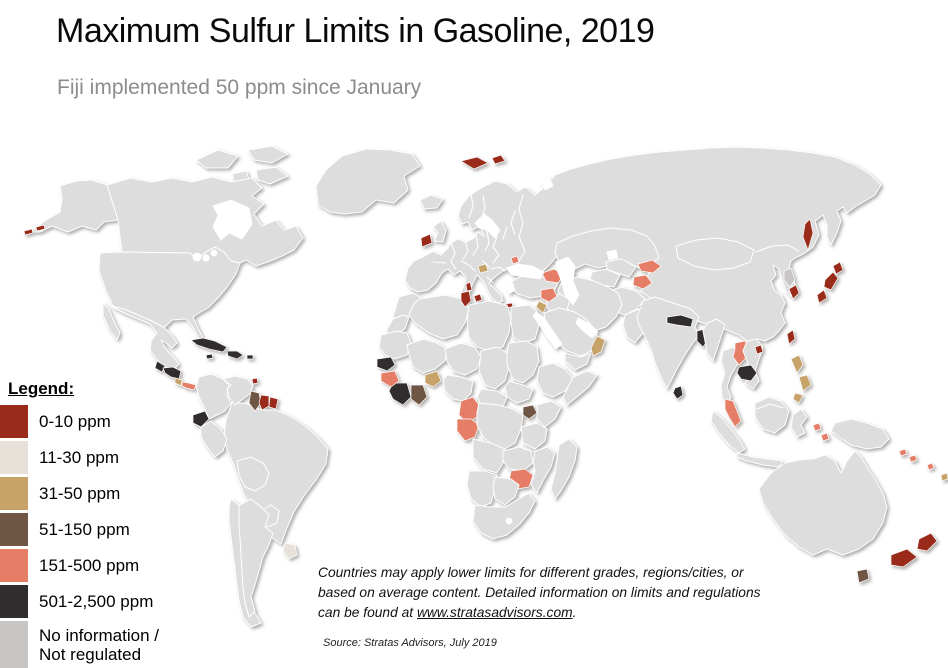 Image resolution: width=948 pixels, height=668 pixels. I want to click on country-australia, so click(823, 503).